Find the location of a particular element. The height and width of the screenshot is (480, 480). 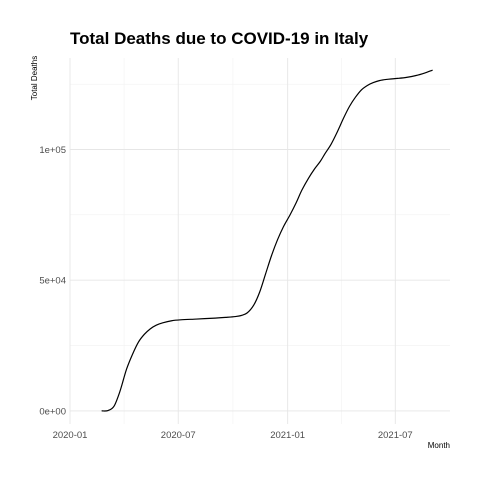

x-tick-label: 2020-07 is located at coordinates (178, 435).